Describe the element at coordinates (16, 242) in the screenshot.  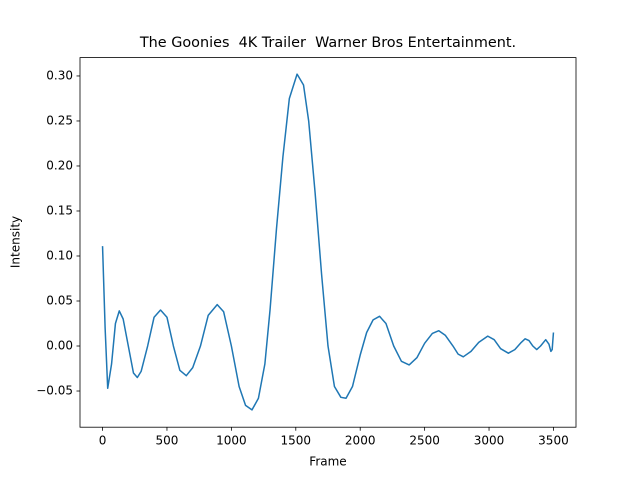
I see `y-axis-label: Intensity` at that location.